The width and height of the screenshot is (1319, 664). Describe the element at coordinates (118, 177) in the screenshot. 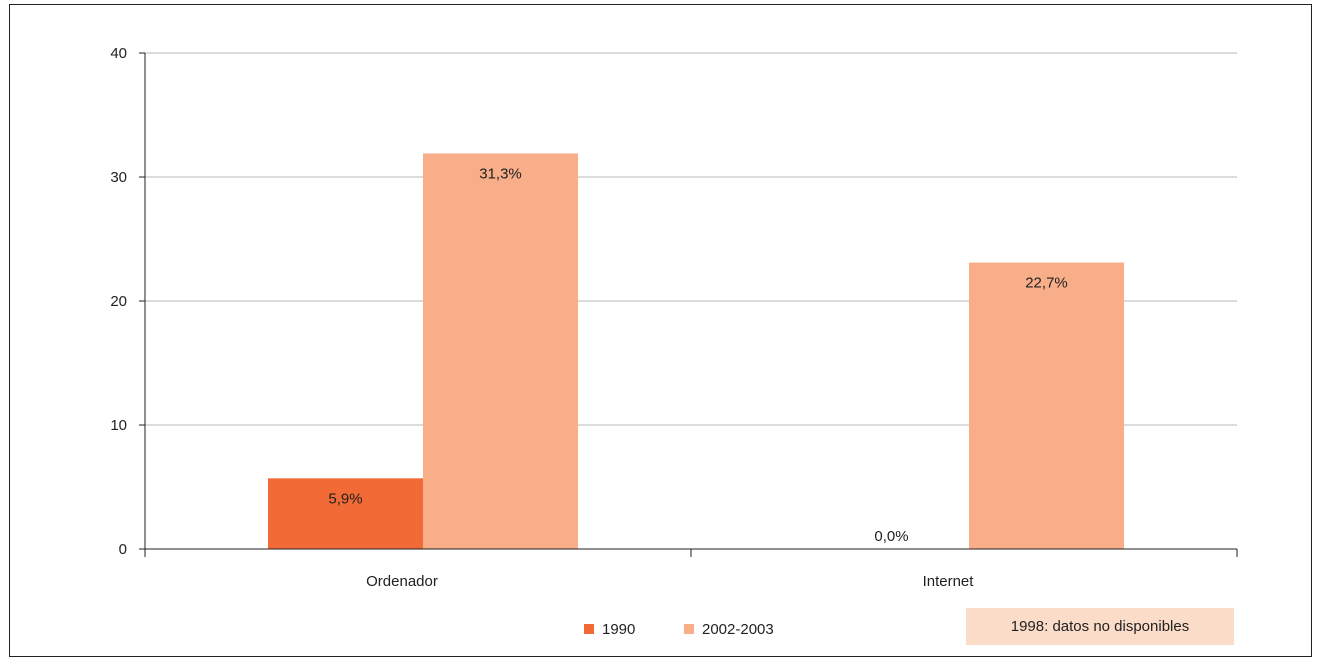

I see `y-tick-label: 30` at that location.